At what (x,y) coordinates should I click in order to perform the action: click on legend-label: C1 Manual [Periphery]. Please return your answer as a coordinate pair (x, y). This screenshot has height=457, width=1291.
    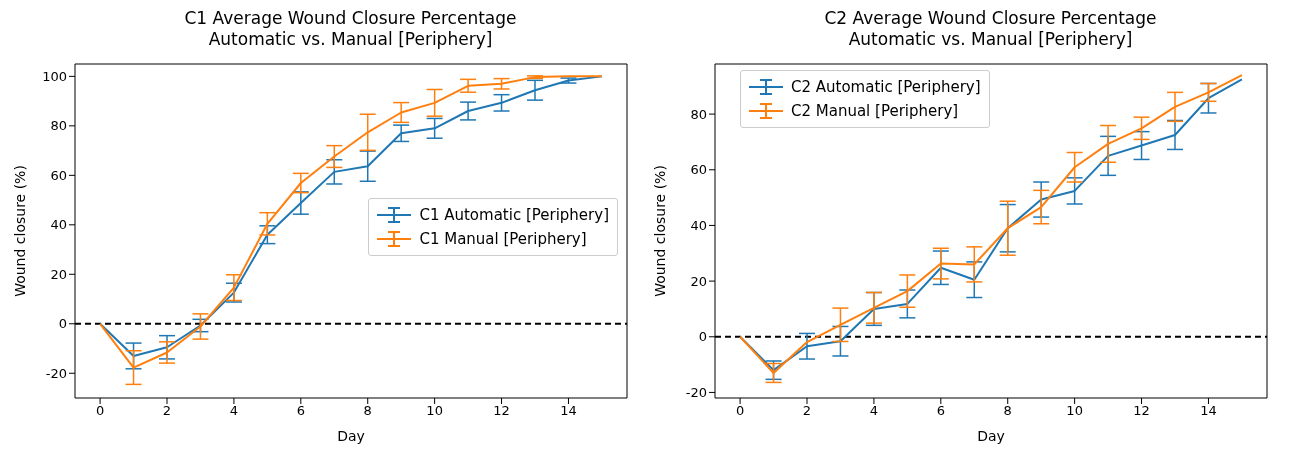
    Looking at the image, I should click on (503, 239).